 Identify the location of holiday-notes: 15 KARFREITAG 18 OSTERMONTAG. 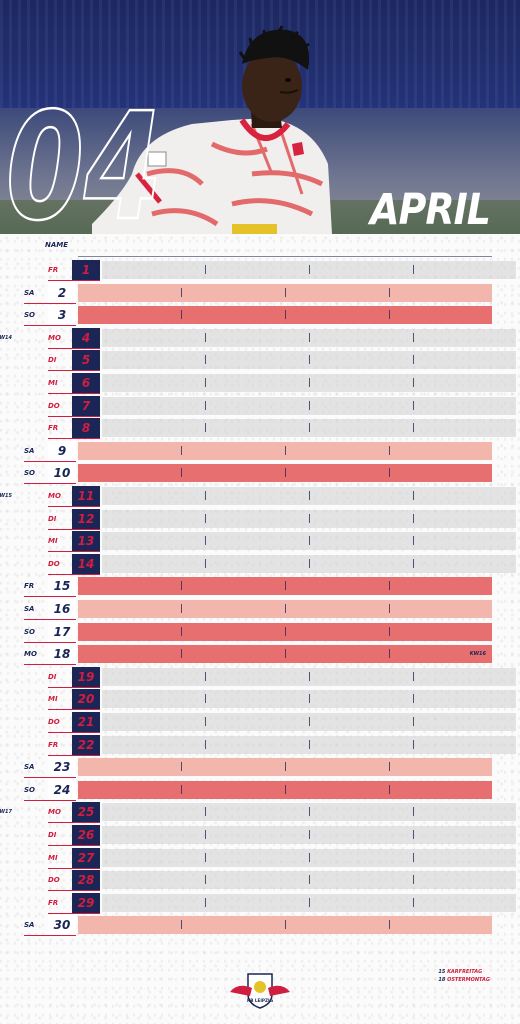
(464, 976).